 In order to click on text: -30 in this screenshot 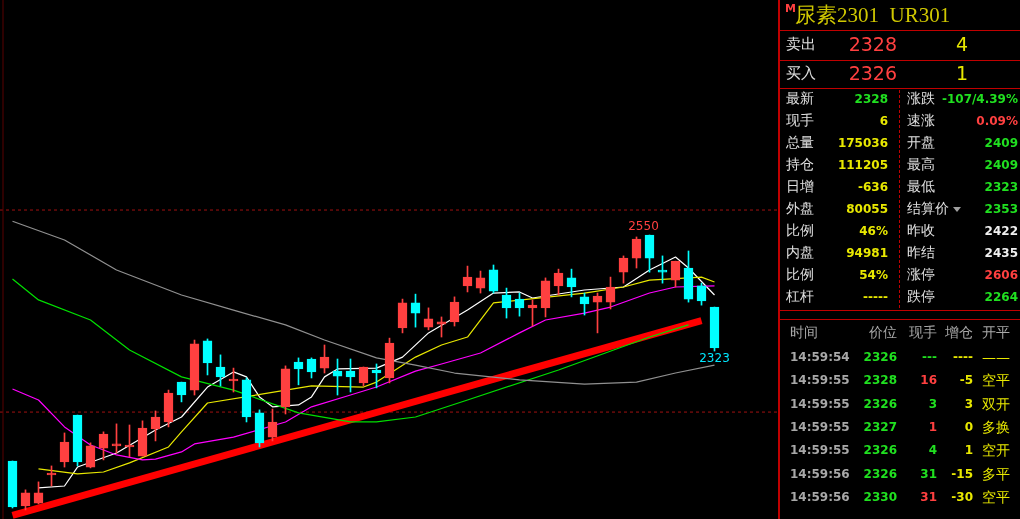, I will do `click(962, 496)`.